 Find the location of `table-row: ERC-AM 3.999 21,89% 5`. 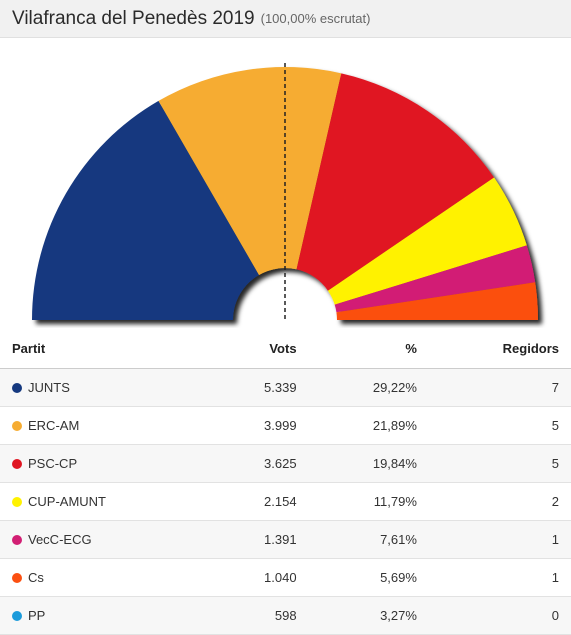

table-row: ERC-AM 3.999 21,89% 5 is located at coordinates (285, 425).